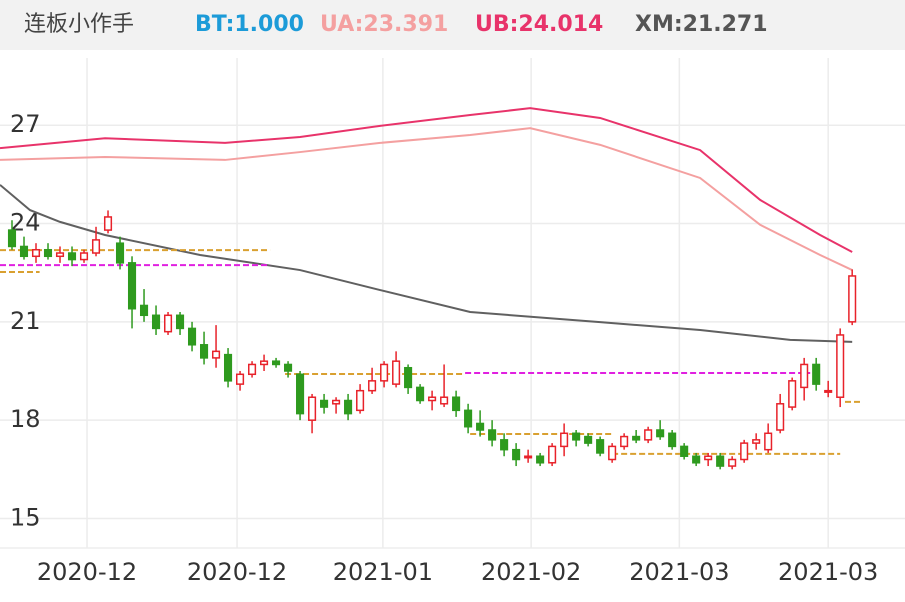  I want to click on y-tick-label: 15, so click(25, 518).